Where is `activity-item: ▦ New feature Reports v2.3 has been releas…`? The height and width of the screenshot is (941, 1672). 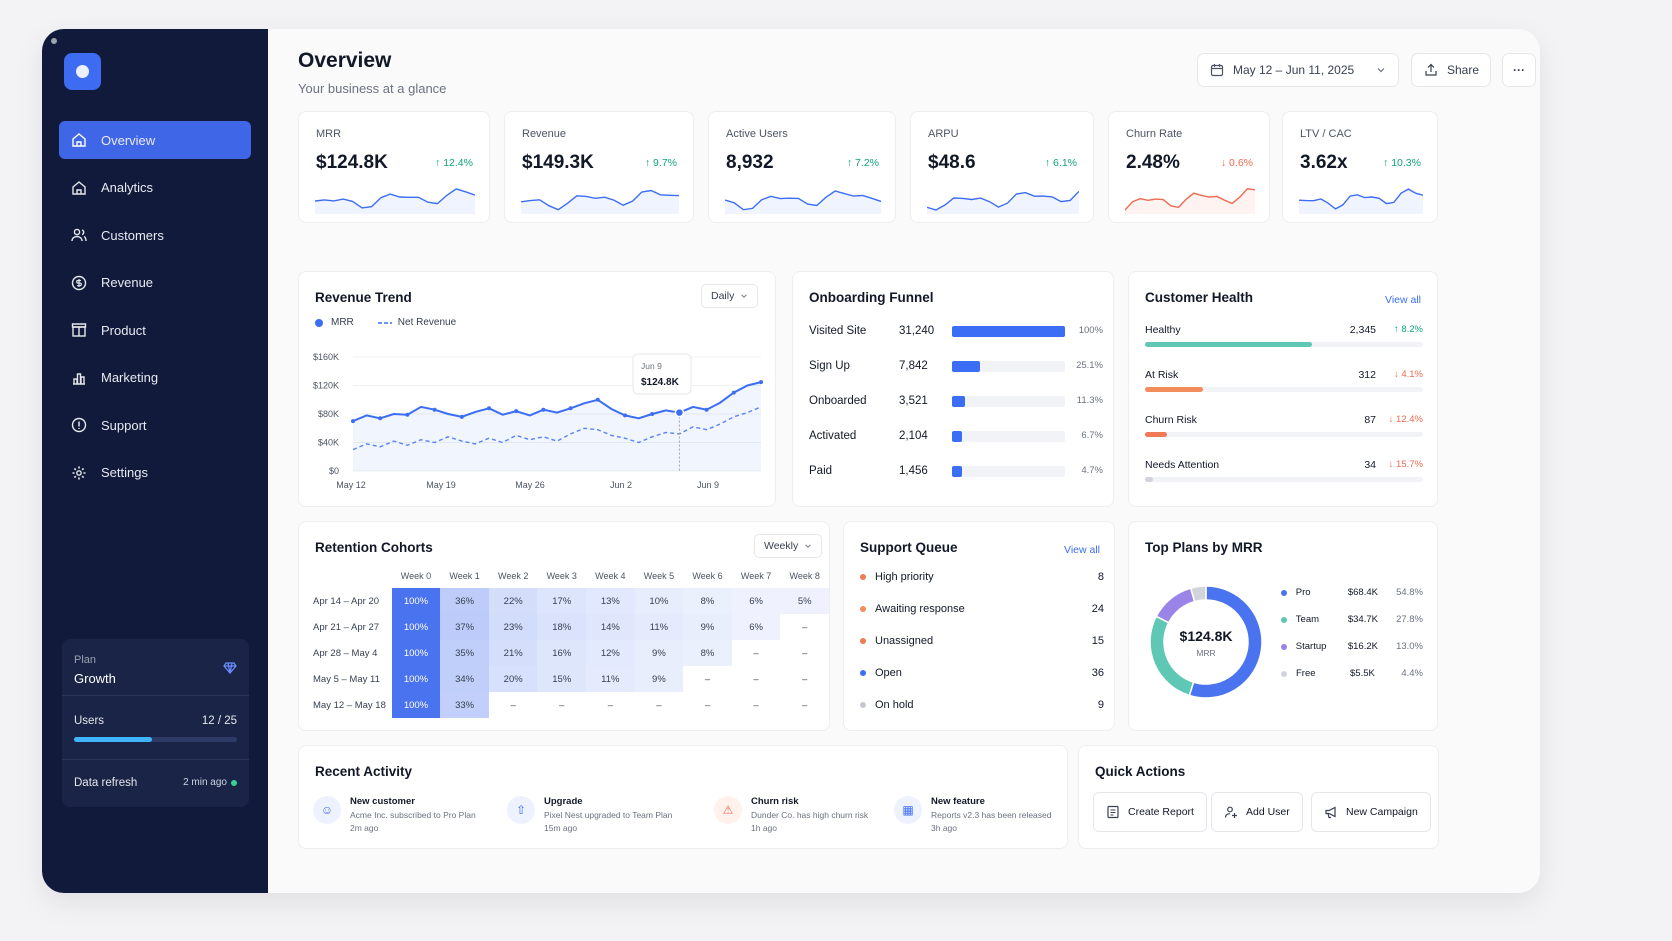 activity-item: ▦ New feature Reports v2.3 has been releas… is located at coordinates (973, 814).